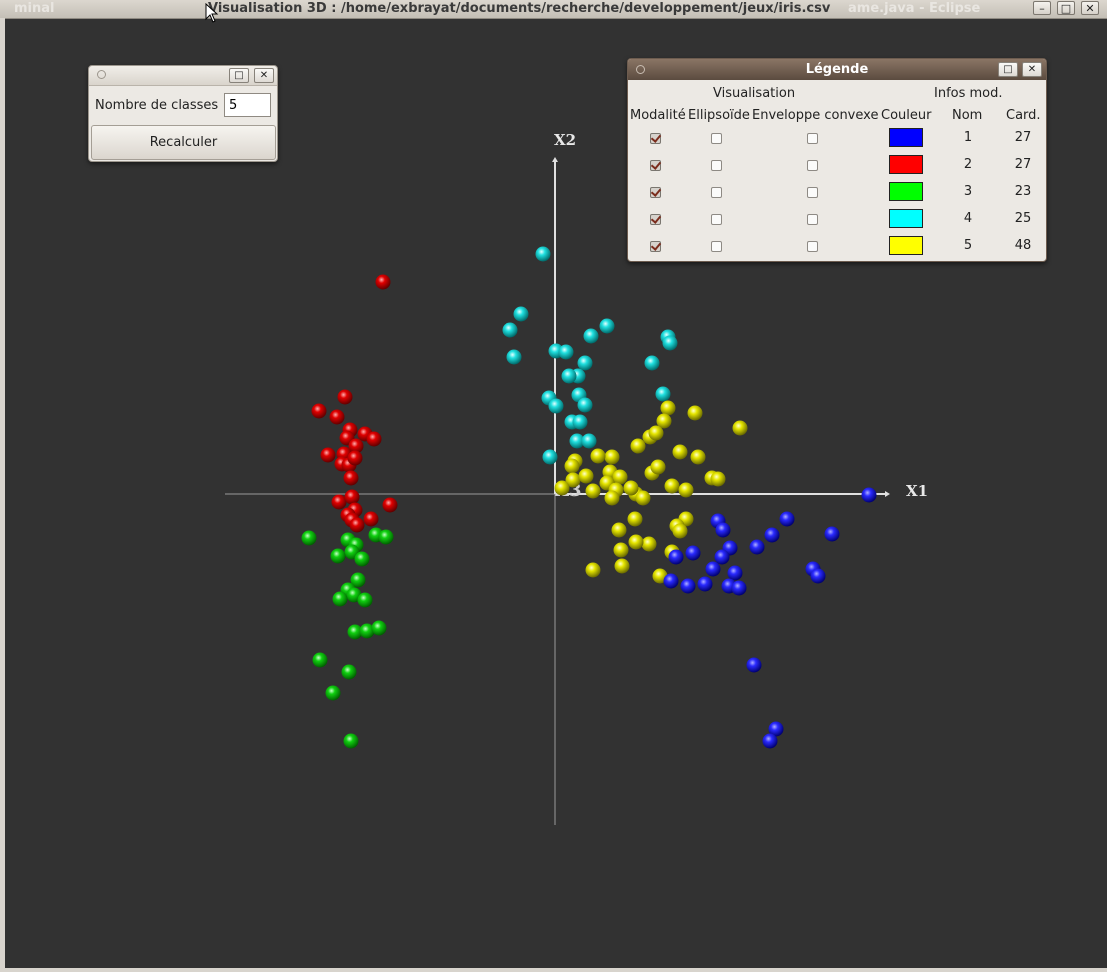 The height and width of the screenshot is (972, 1107). I want to click on legend-close-button: ✕, so click(1032, 69).